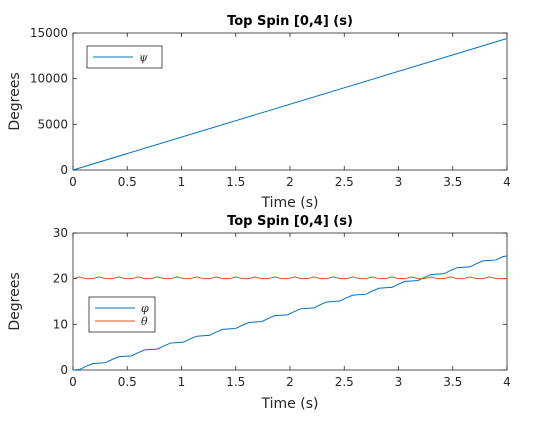  Describe the element at coordinates (49, 79) in the screenshot. I see `y-tick-label: 10000` at that location.